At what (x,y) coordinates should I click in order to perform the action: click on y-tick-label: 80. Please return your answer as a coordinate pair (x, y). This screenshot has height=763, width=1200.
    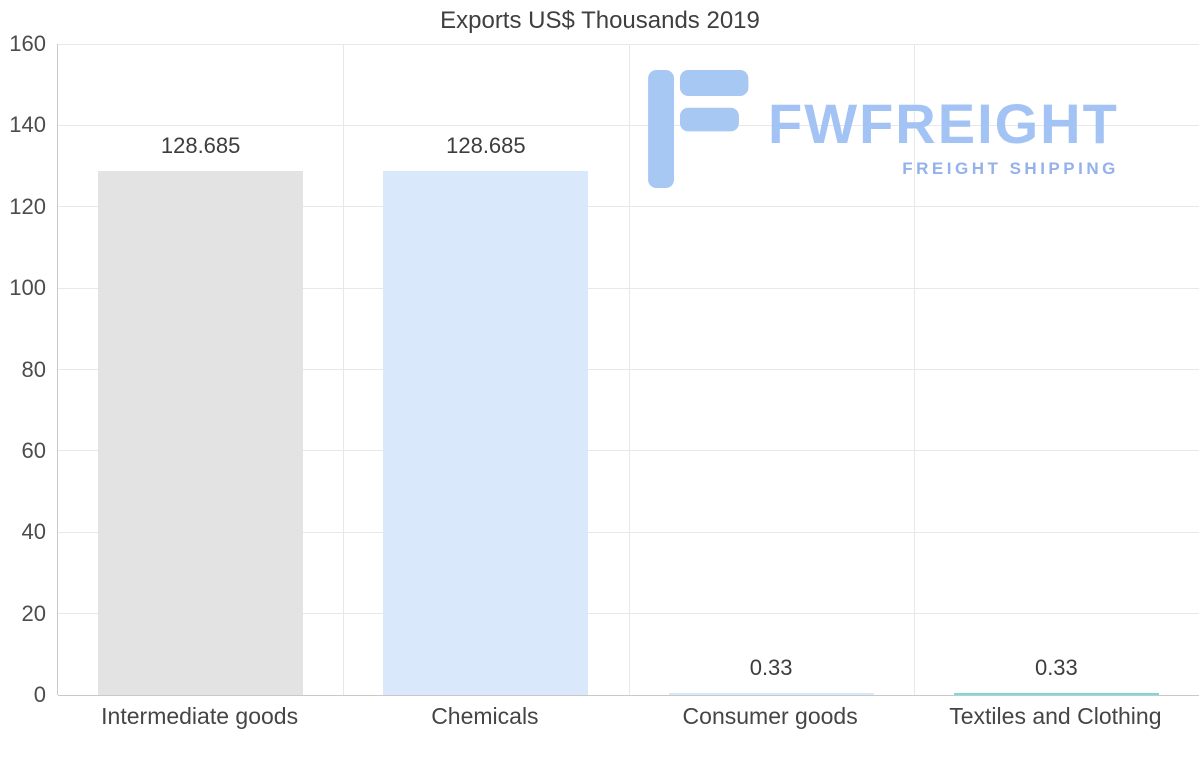
    Looking at the image, I should click on (33, 369).